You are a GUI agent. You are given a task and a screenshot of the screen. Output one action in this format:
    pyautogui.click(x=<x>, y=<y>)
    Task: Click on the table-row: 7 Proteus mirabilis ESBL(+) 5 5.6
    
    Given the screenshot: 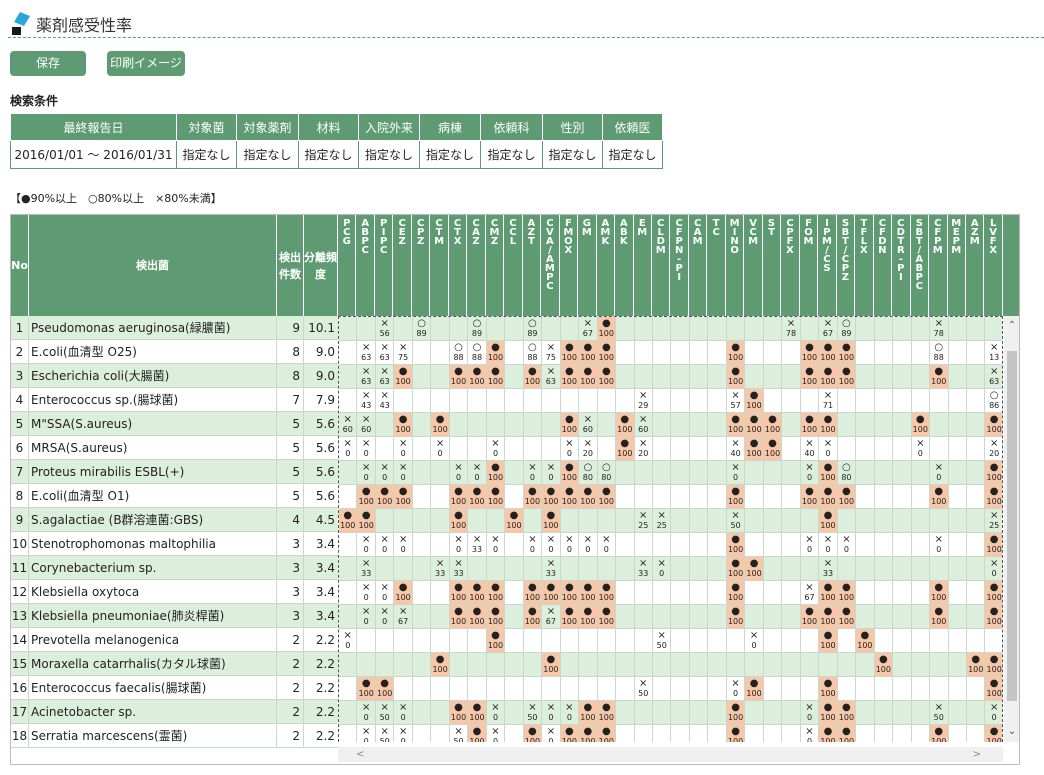 What is the action you would take?
    pyautogui.click(x=174, y=472)
    